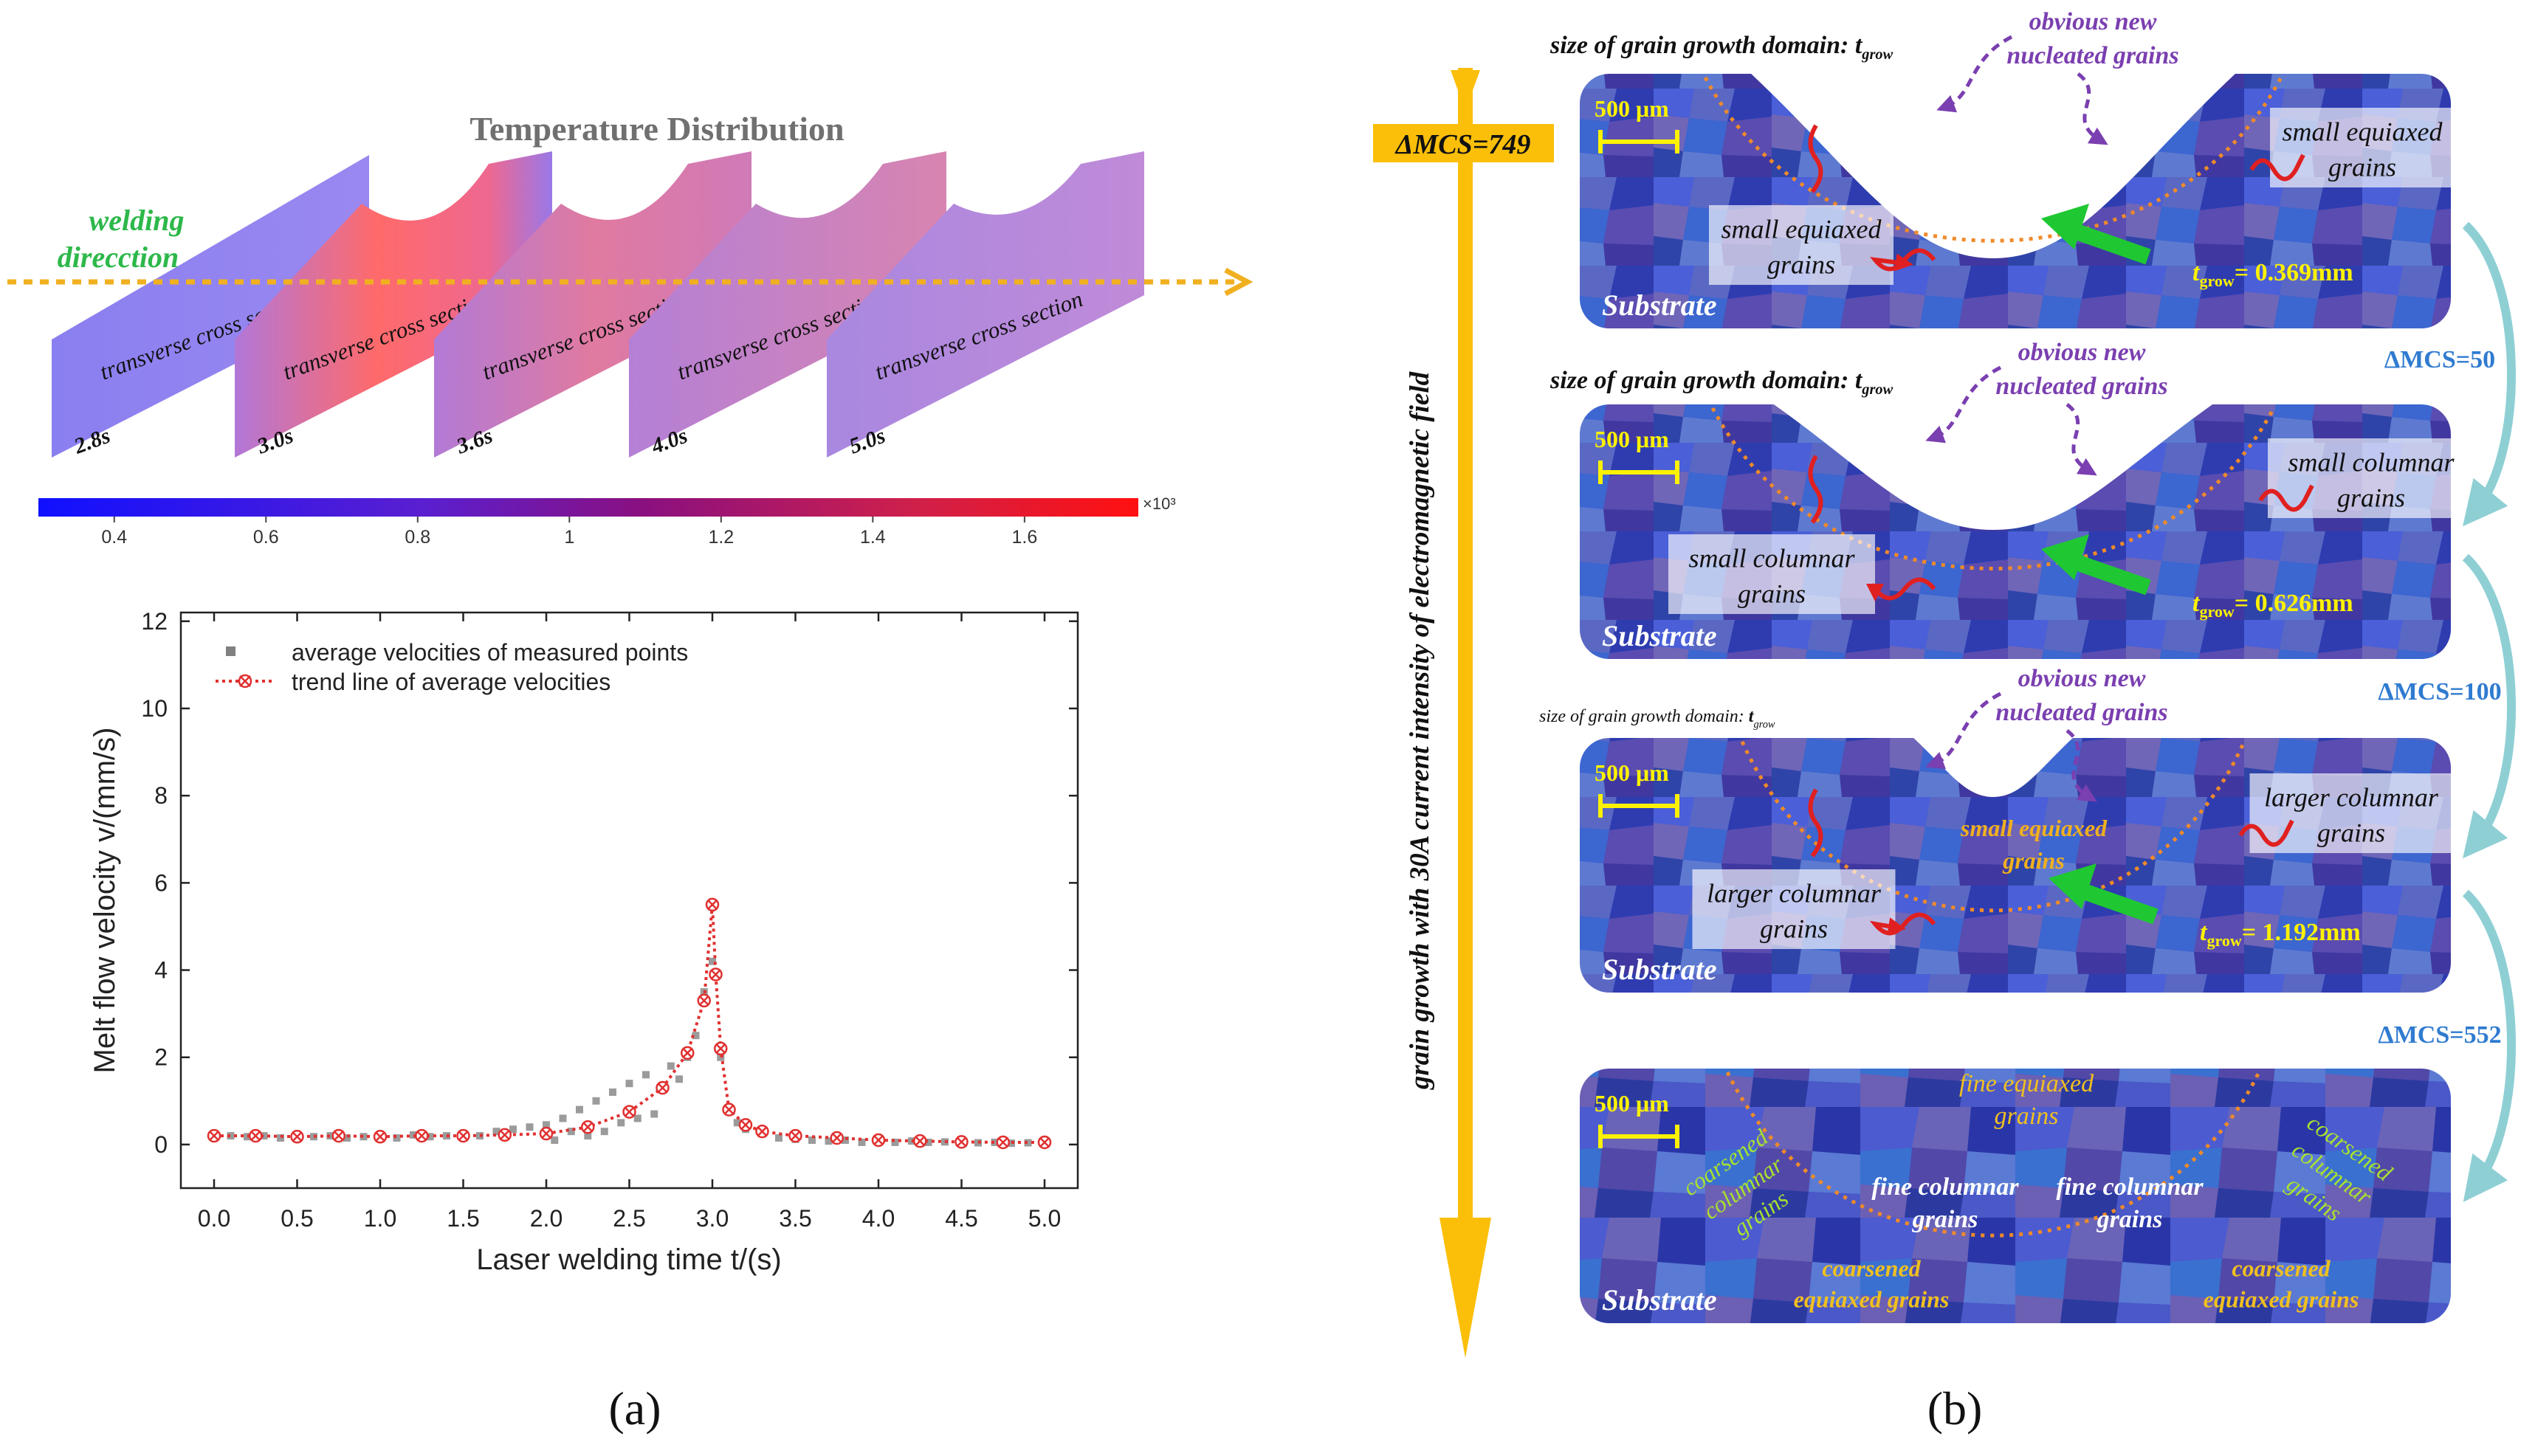  What do you see at coordinates (1872, 1299) in the screenshot?
I see `coarsened-equiaxed-left-label-line2: equiaxed grains` at bounding box center [1872, 1299].